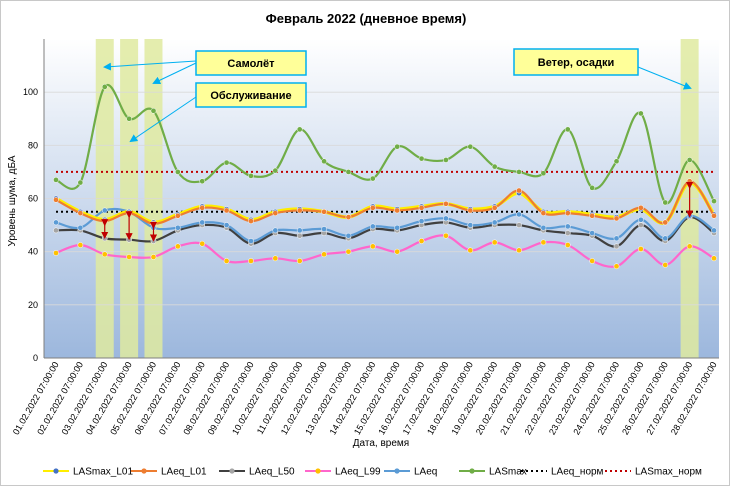 Image resolution: width=730 pixels, height=487 pixels. Describe the element at coordinates (232, 471) in the screenshot. I see `legend-marker-LAeq_L50` at that location.